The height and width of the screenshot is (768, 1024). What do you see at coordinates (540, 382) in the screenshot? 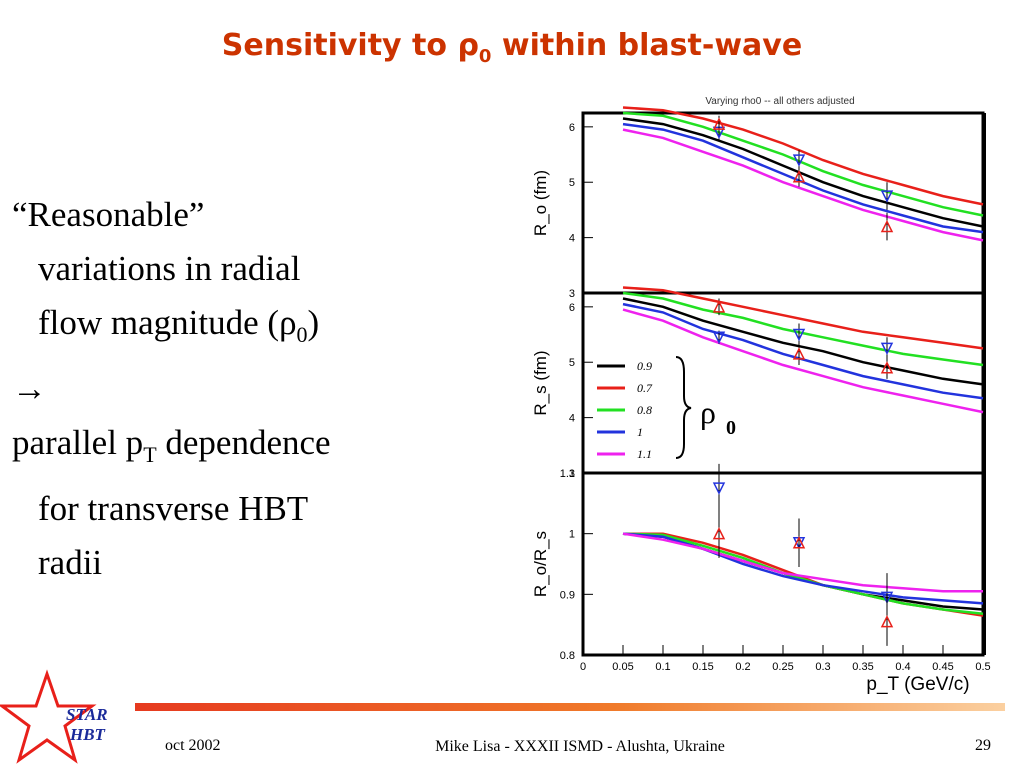
I see `y-axis-label-2: R_s (fm)` at bounding box center [540, 382].